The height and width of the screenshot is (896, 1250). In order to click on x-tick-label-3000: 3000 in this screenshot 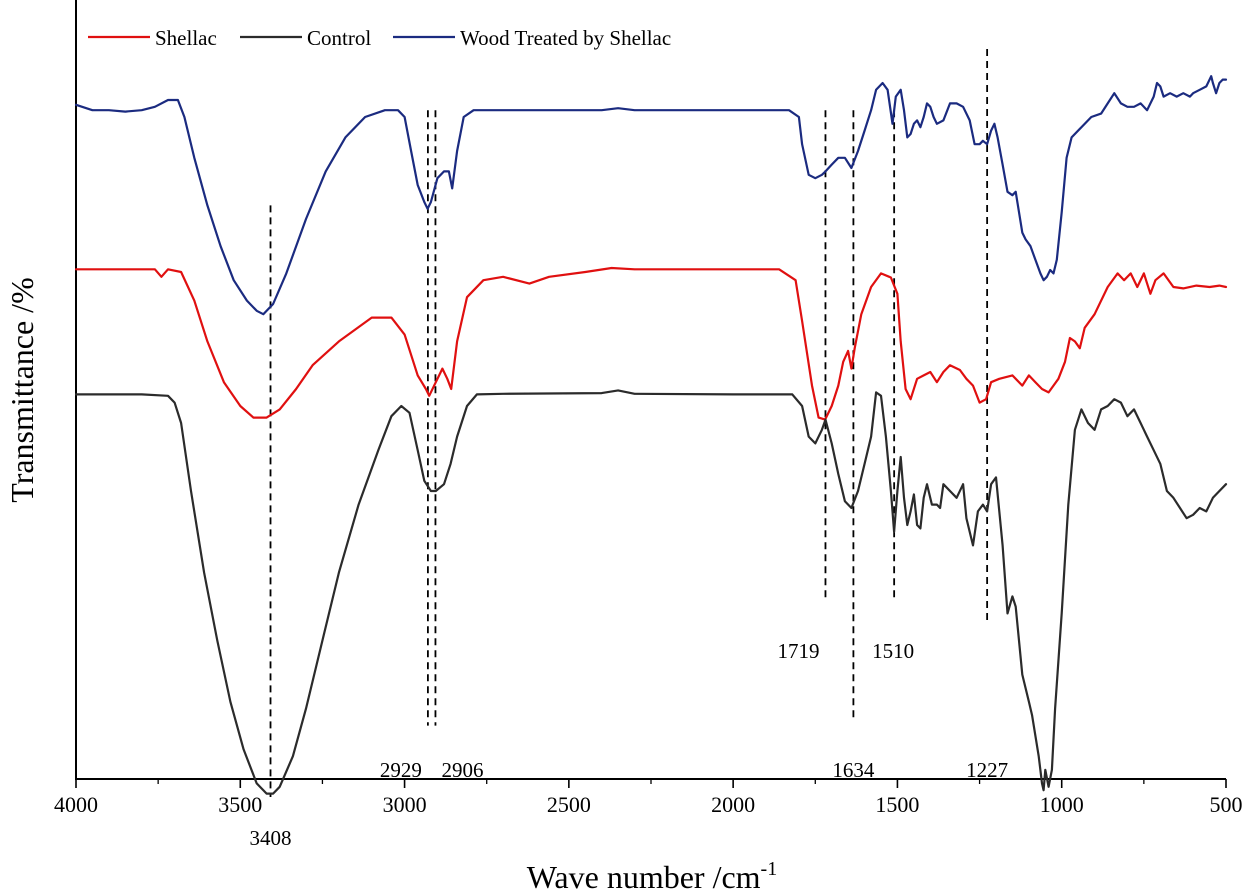, I will do `click(405, 804)`.